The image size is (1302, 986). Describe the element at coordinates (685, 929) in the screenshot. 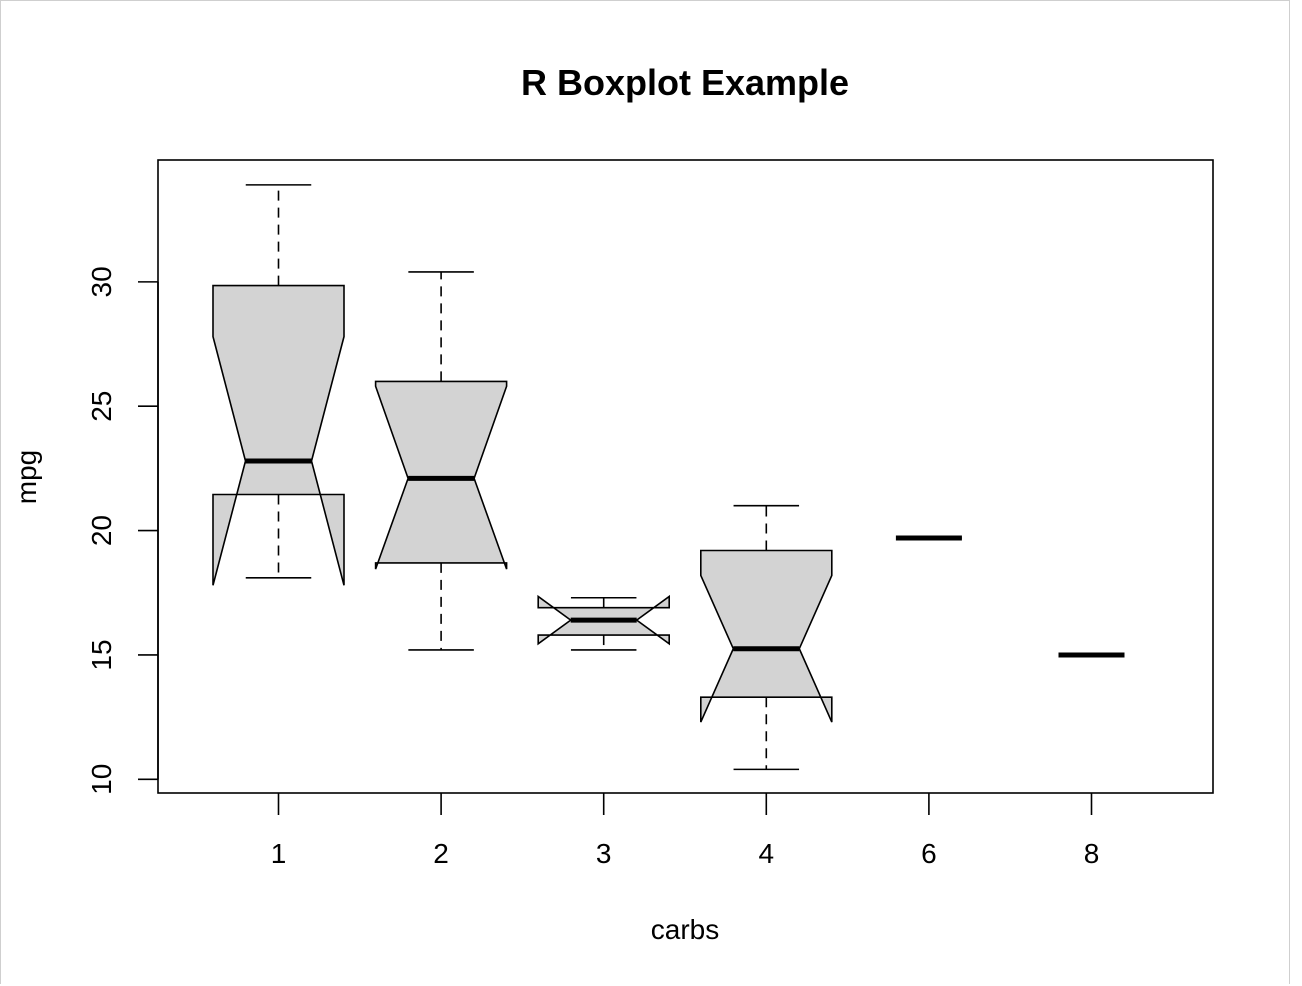

I see `x-axis-label: carbs` at that location.